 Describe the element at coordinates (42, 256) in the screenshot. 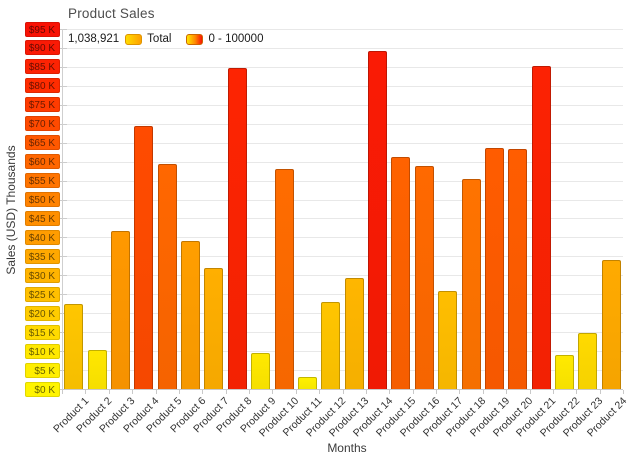

I see `y-tick-label-badge: $35 K` at that location.